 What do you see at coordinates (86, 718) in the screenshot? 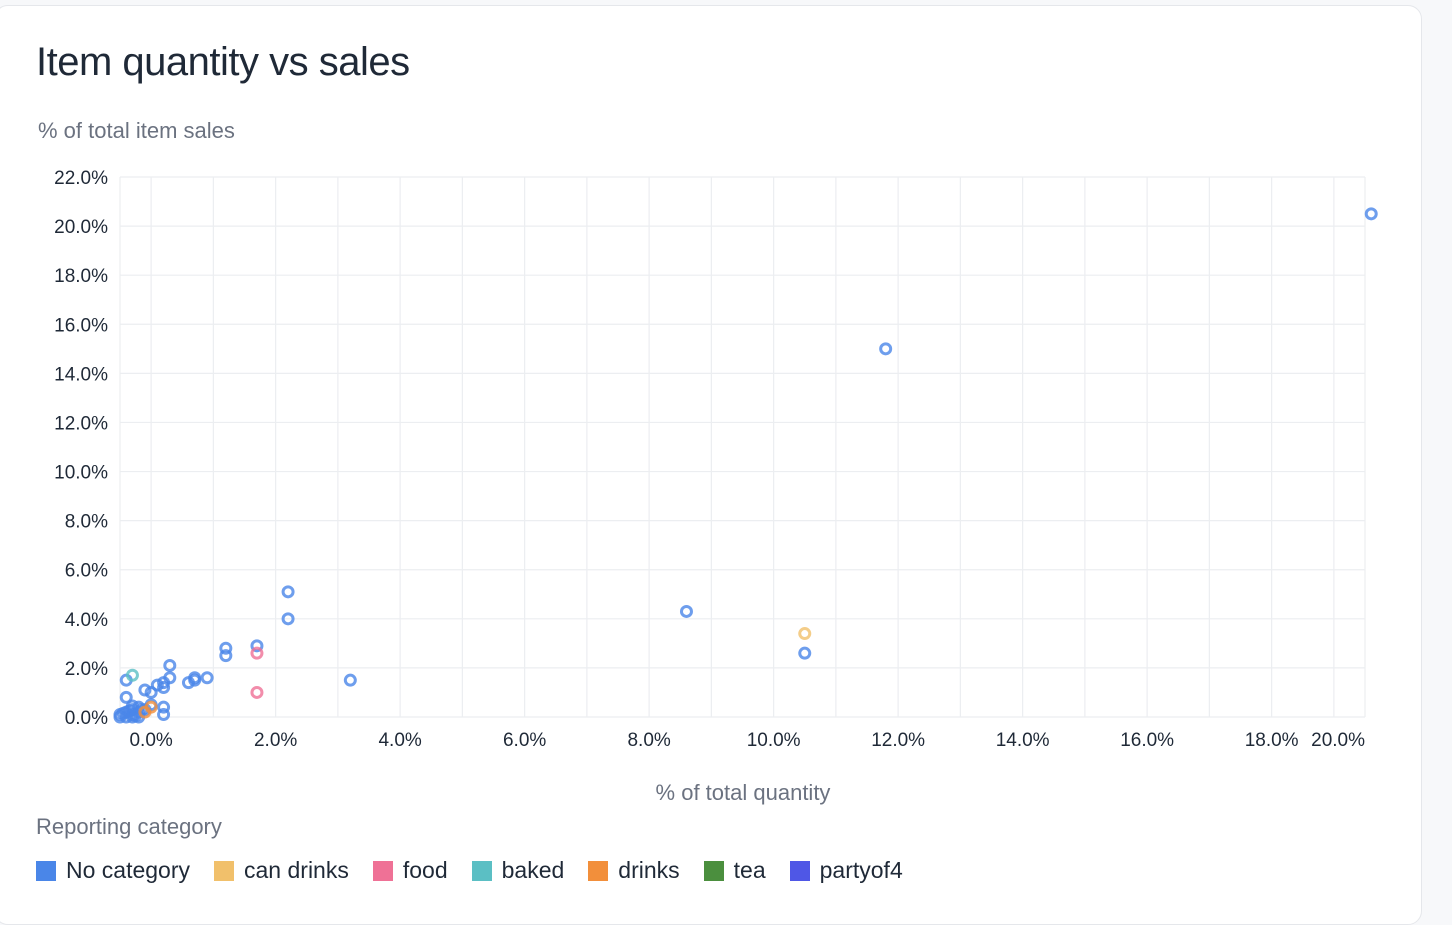
I see `y-tick-label: 0.0%` at bounding box center [86, 718].